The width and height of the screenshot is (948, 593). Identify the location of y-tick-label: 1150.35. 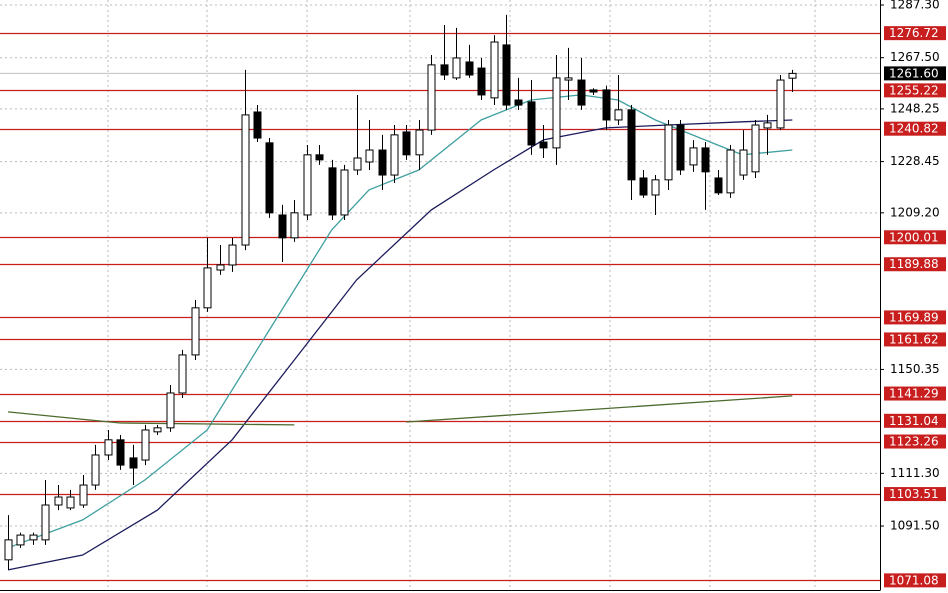
(915, 369).